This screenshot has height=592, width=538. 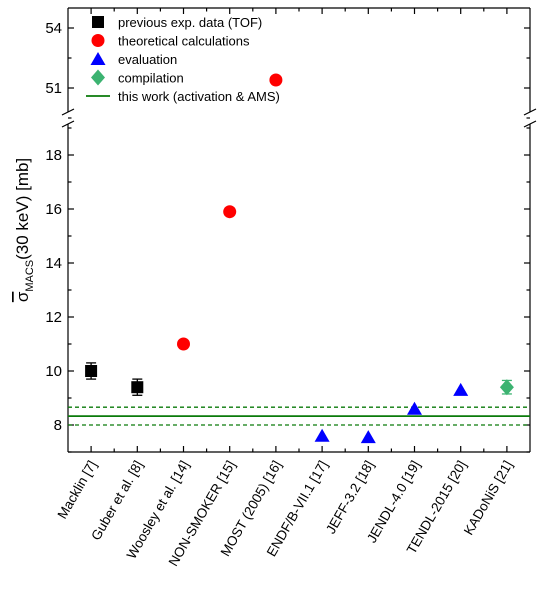 I want to click on legend-label: compilation, so click(x=151, y=78).